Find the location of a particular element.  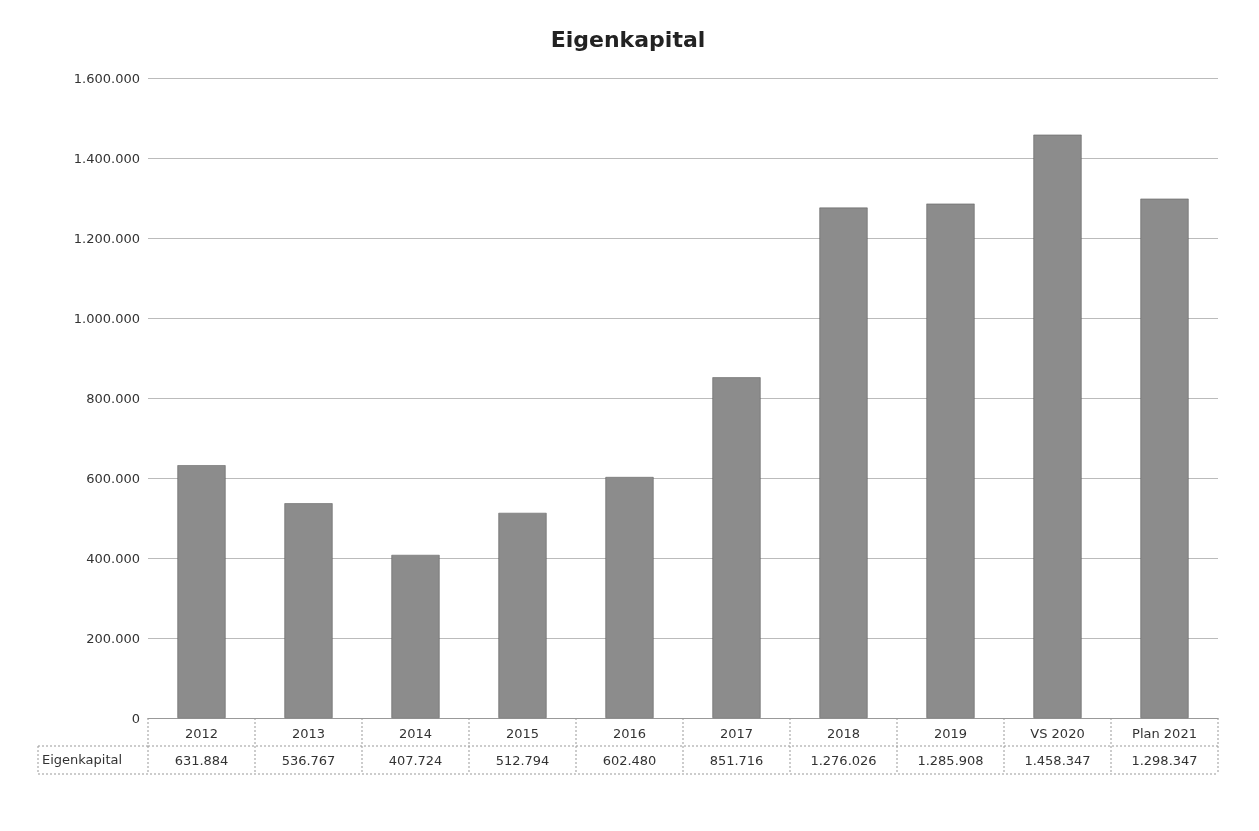

x-tick-label: Plan 2021 is located at coordinates (1164, 733).